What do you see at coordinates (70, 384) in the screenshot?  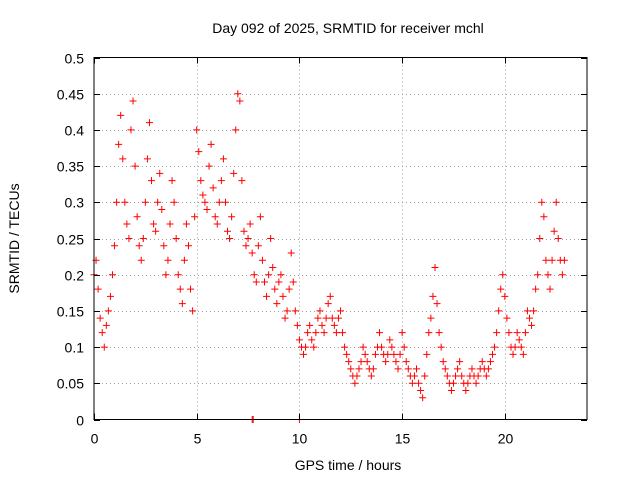 I see `y-tick-label: 0.05` at bounding box center [70, 384].